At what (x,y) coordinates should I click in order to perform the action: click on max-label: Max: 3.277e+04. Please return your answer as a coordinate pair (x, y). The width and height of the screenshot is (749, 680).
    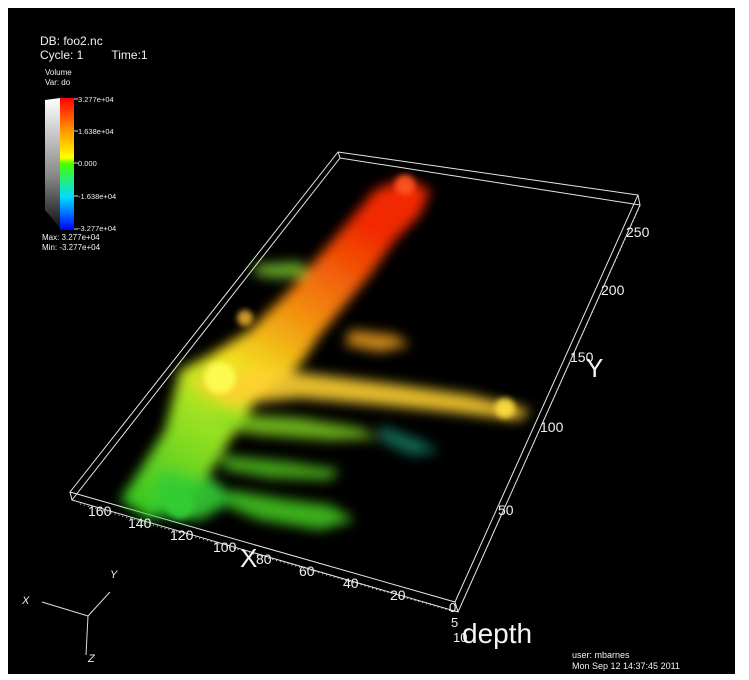
    Looking at the image, I should click on (71, 237).